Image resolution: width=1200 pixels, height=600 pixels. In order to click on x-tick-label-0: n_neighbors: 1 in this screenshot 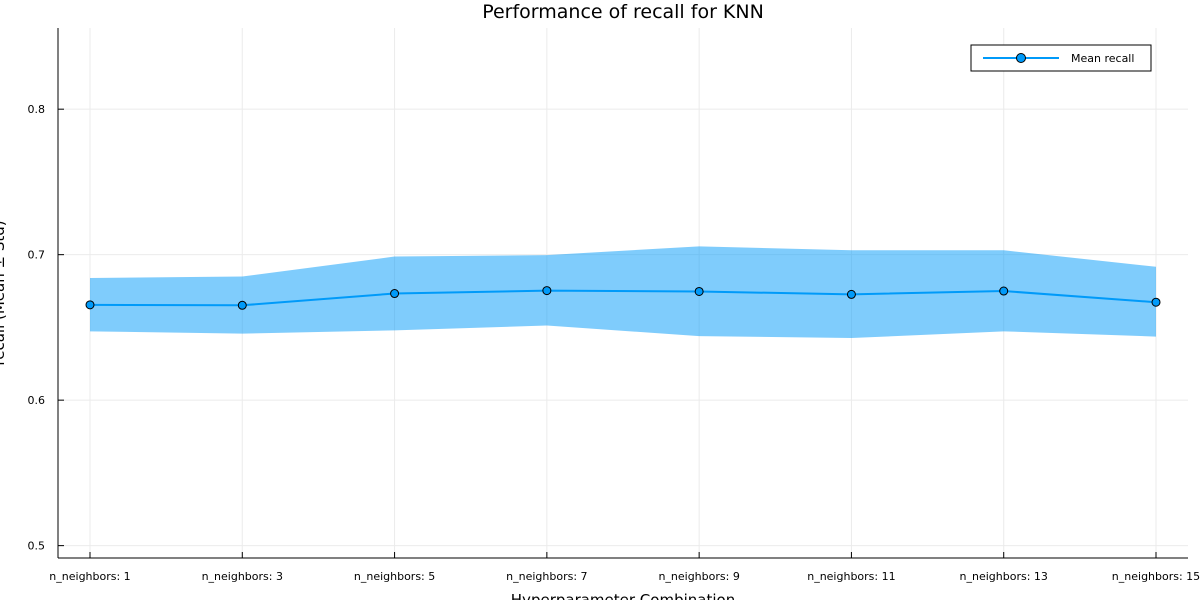, I will do `click(89, 576)`.